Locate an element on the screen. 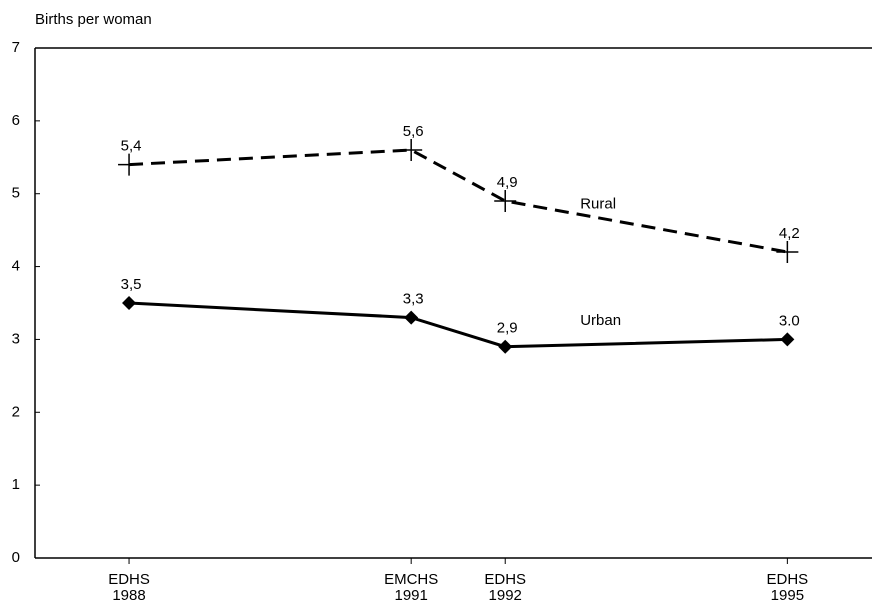  y-tick-label: 1 is located at coordinates (16, 484).